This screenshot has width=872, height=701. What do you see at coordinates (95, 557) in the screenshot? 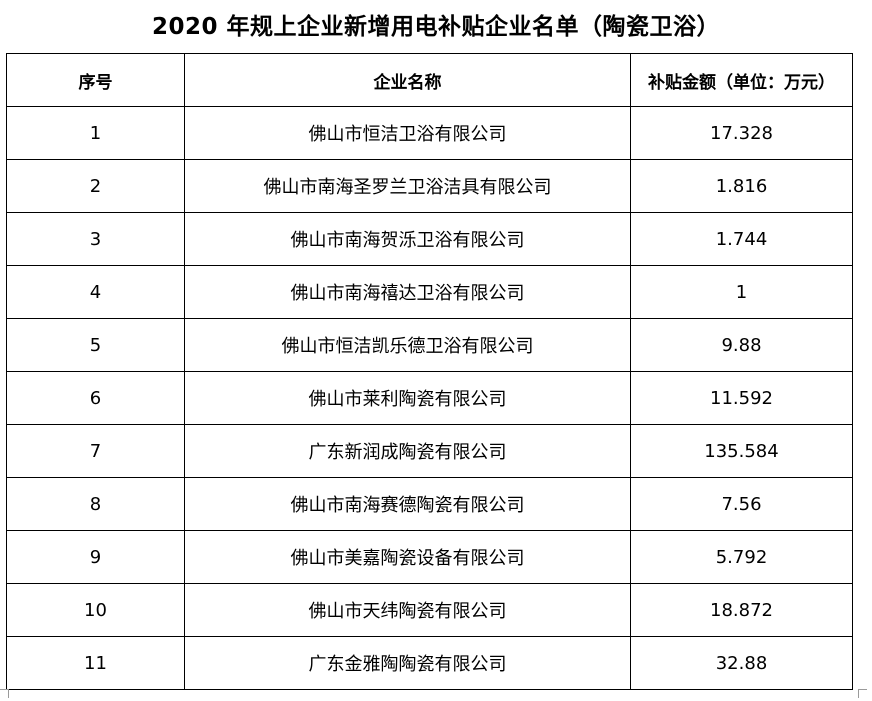
I see `row-index: 9` at bounding box center [95, 557].